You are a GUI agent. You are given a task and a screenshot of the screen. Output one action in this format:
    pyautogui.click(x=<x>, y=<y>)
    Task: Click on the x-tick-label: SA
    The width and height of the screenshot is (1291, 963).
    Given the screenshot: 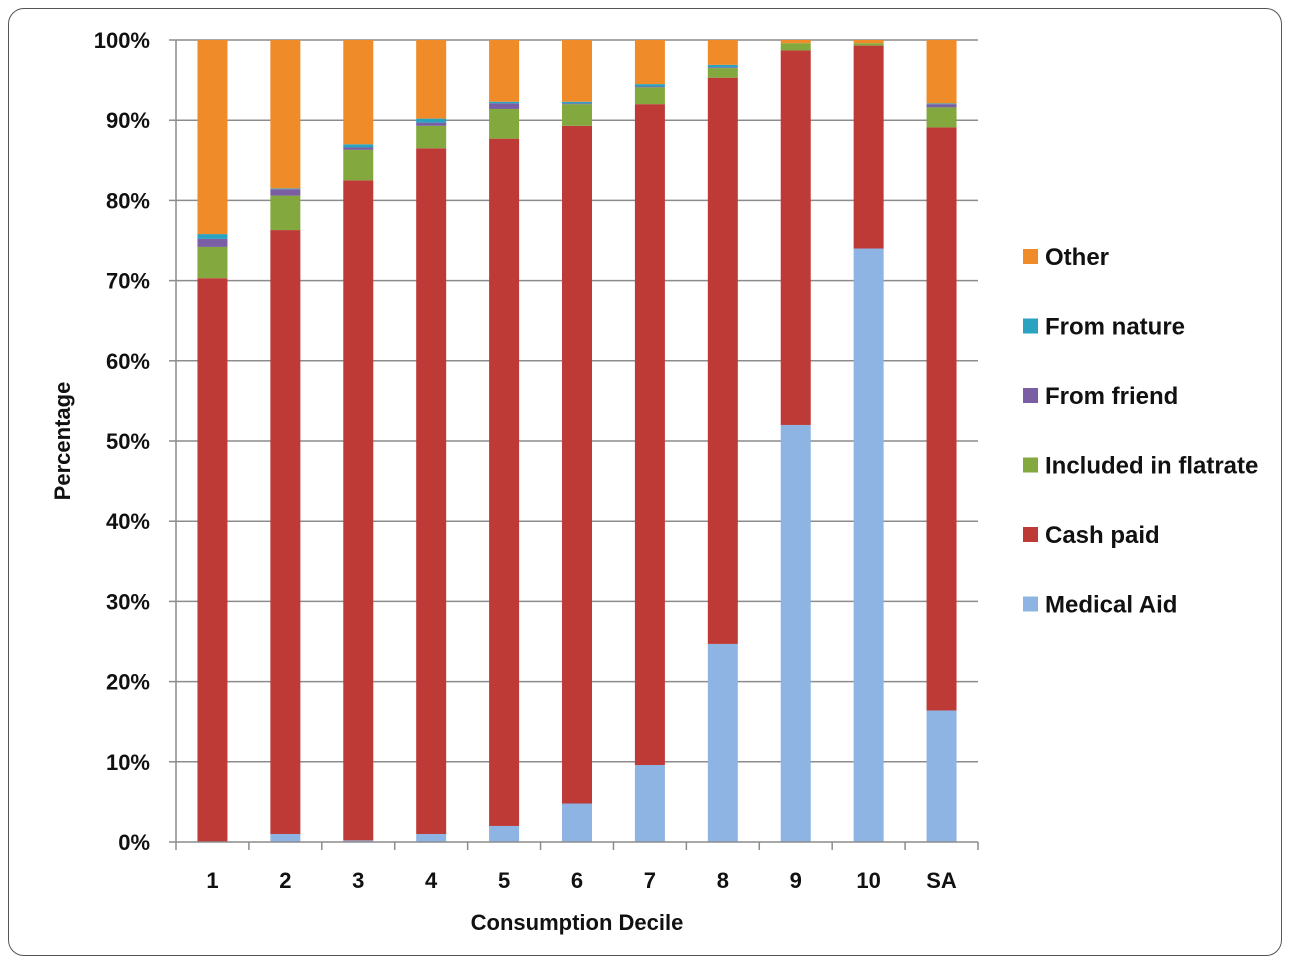 What is the action you would take?
    pyautogui.click(x=941, y=880)
    